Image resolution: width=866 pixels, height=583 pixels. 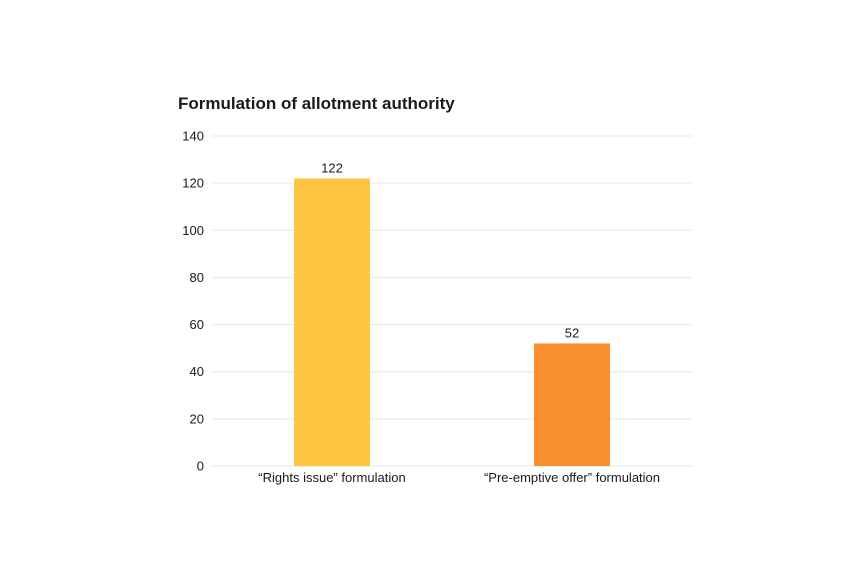 What do you see at coordinates (197, 371) in the screenshot?
I see `y-tick-label: 40` at bounding box center [197, 371].